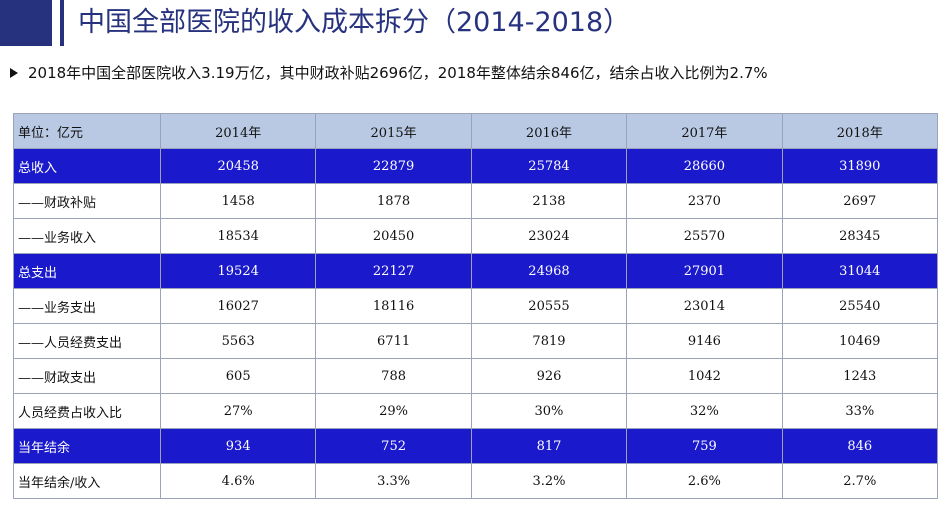  I want to click on table-row: ——业务支出 16027 18116 20555 23014 25540, so click(476, 306).